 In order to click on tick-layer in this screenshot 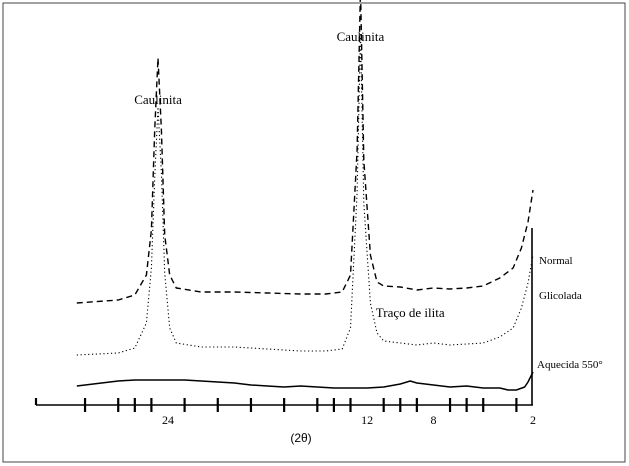, I will do `click(300, 405)`.